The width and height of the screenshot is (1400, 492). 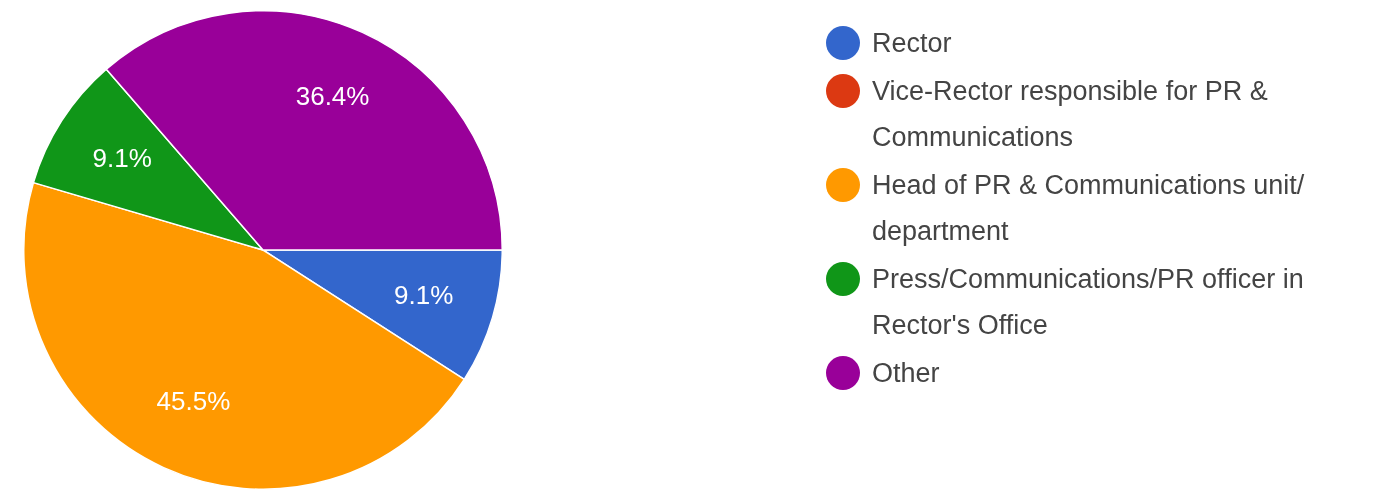 What do you see at coordinates (906, 373) in the screenshot?
I see `legend-label: Other` at bounding box center [906, 373].